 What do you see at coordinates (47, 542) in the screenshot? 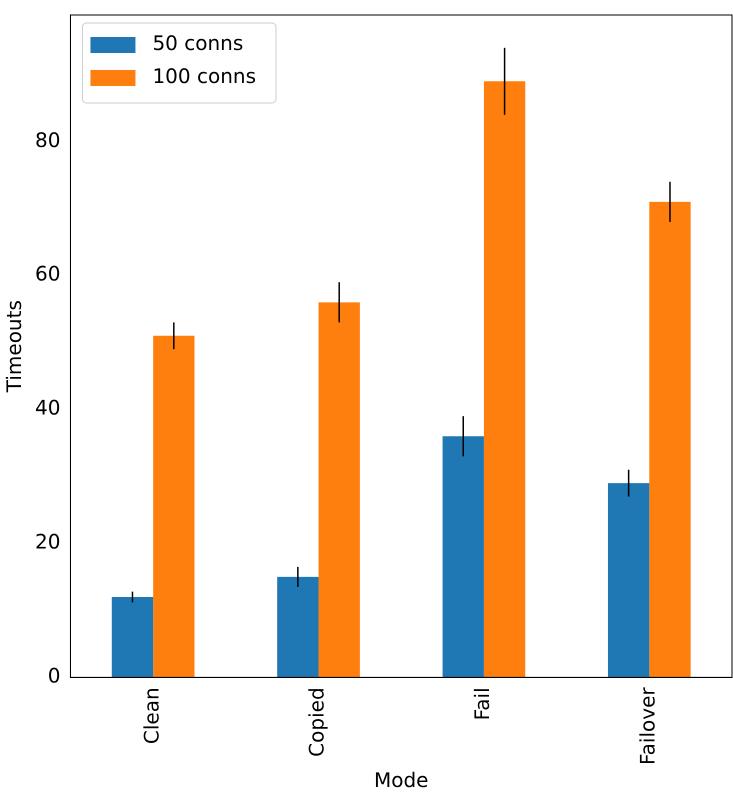
I see `y-tick-label: 20` at bounding box center [47, 542].